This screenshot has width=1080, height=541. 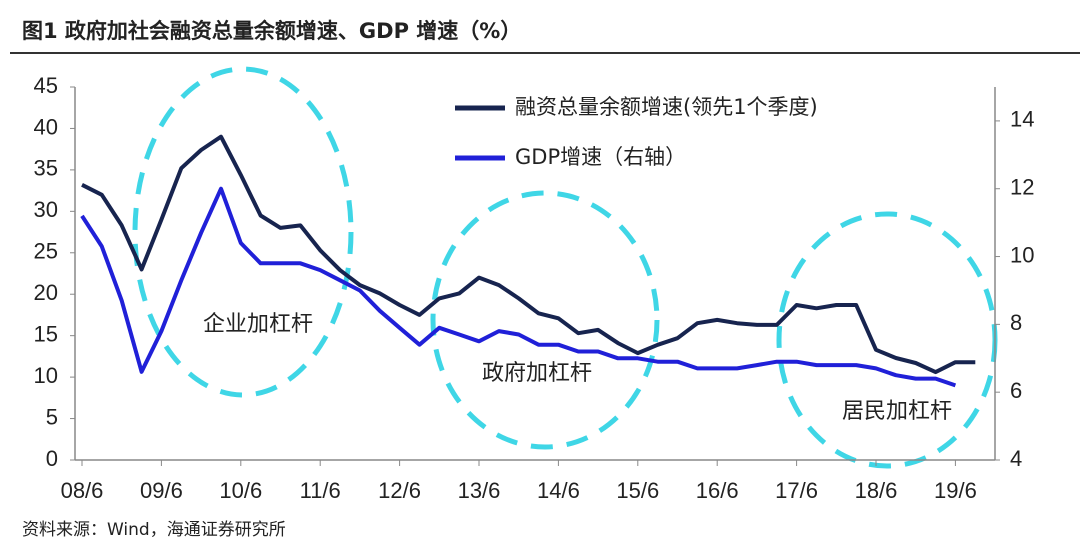 What do you see at coordinates (46, 251) in the screenshot?
I see `y-tick-label: 25` at bounding box center [46, 251].